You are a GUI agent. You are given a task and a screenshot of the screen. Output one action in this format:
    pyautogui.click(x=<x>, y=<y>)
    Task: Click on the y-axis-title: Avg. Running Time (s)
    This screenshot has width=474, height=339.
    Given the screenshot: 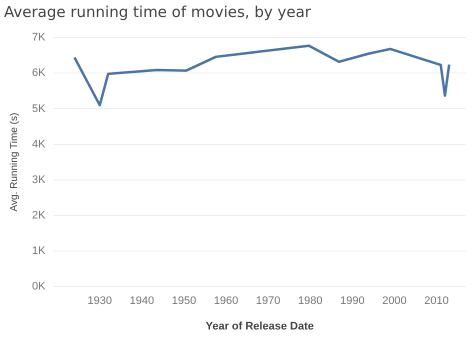 What is the action you would take?
    pyautogui.click(x=14, y=162)
    